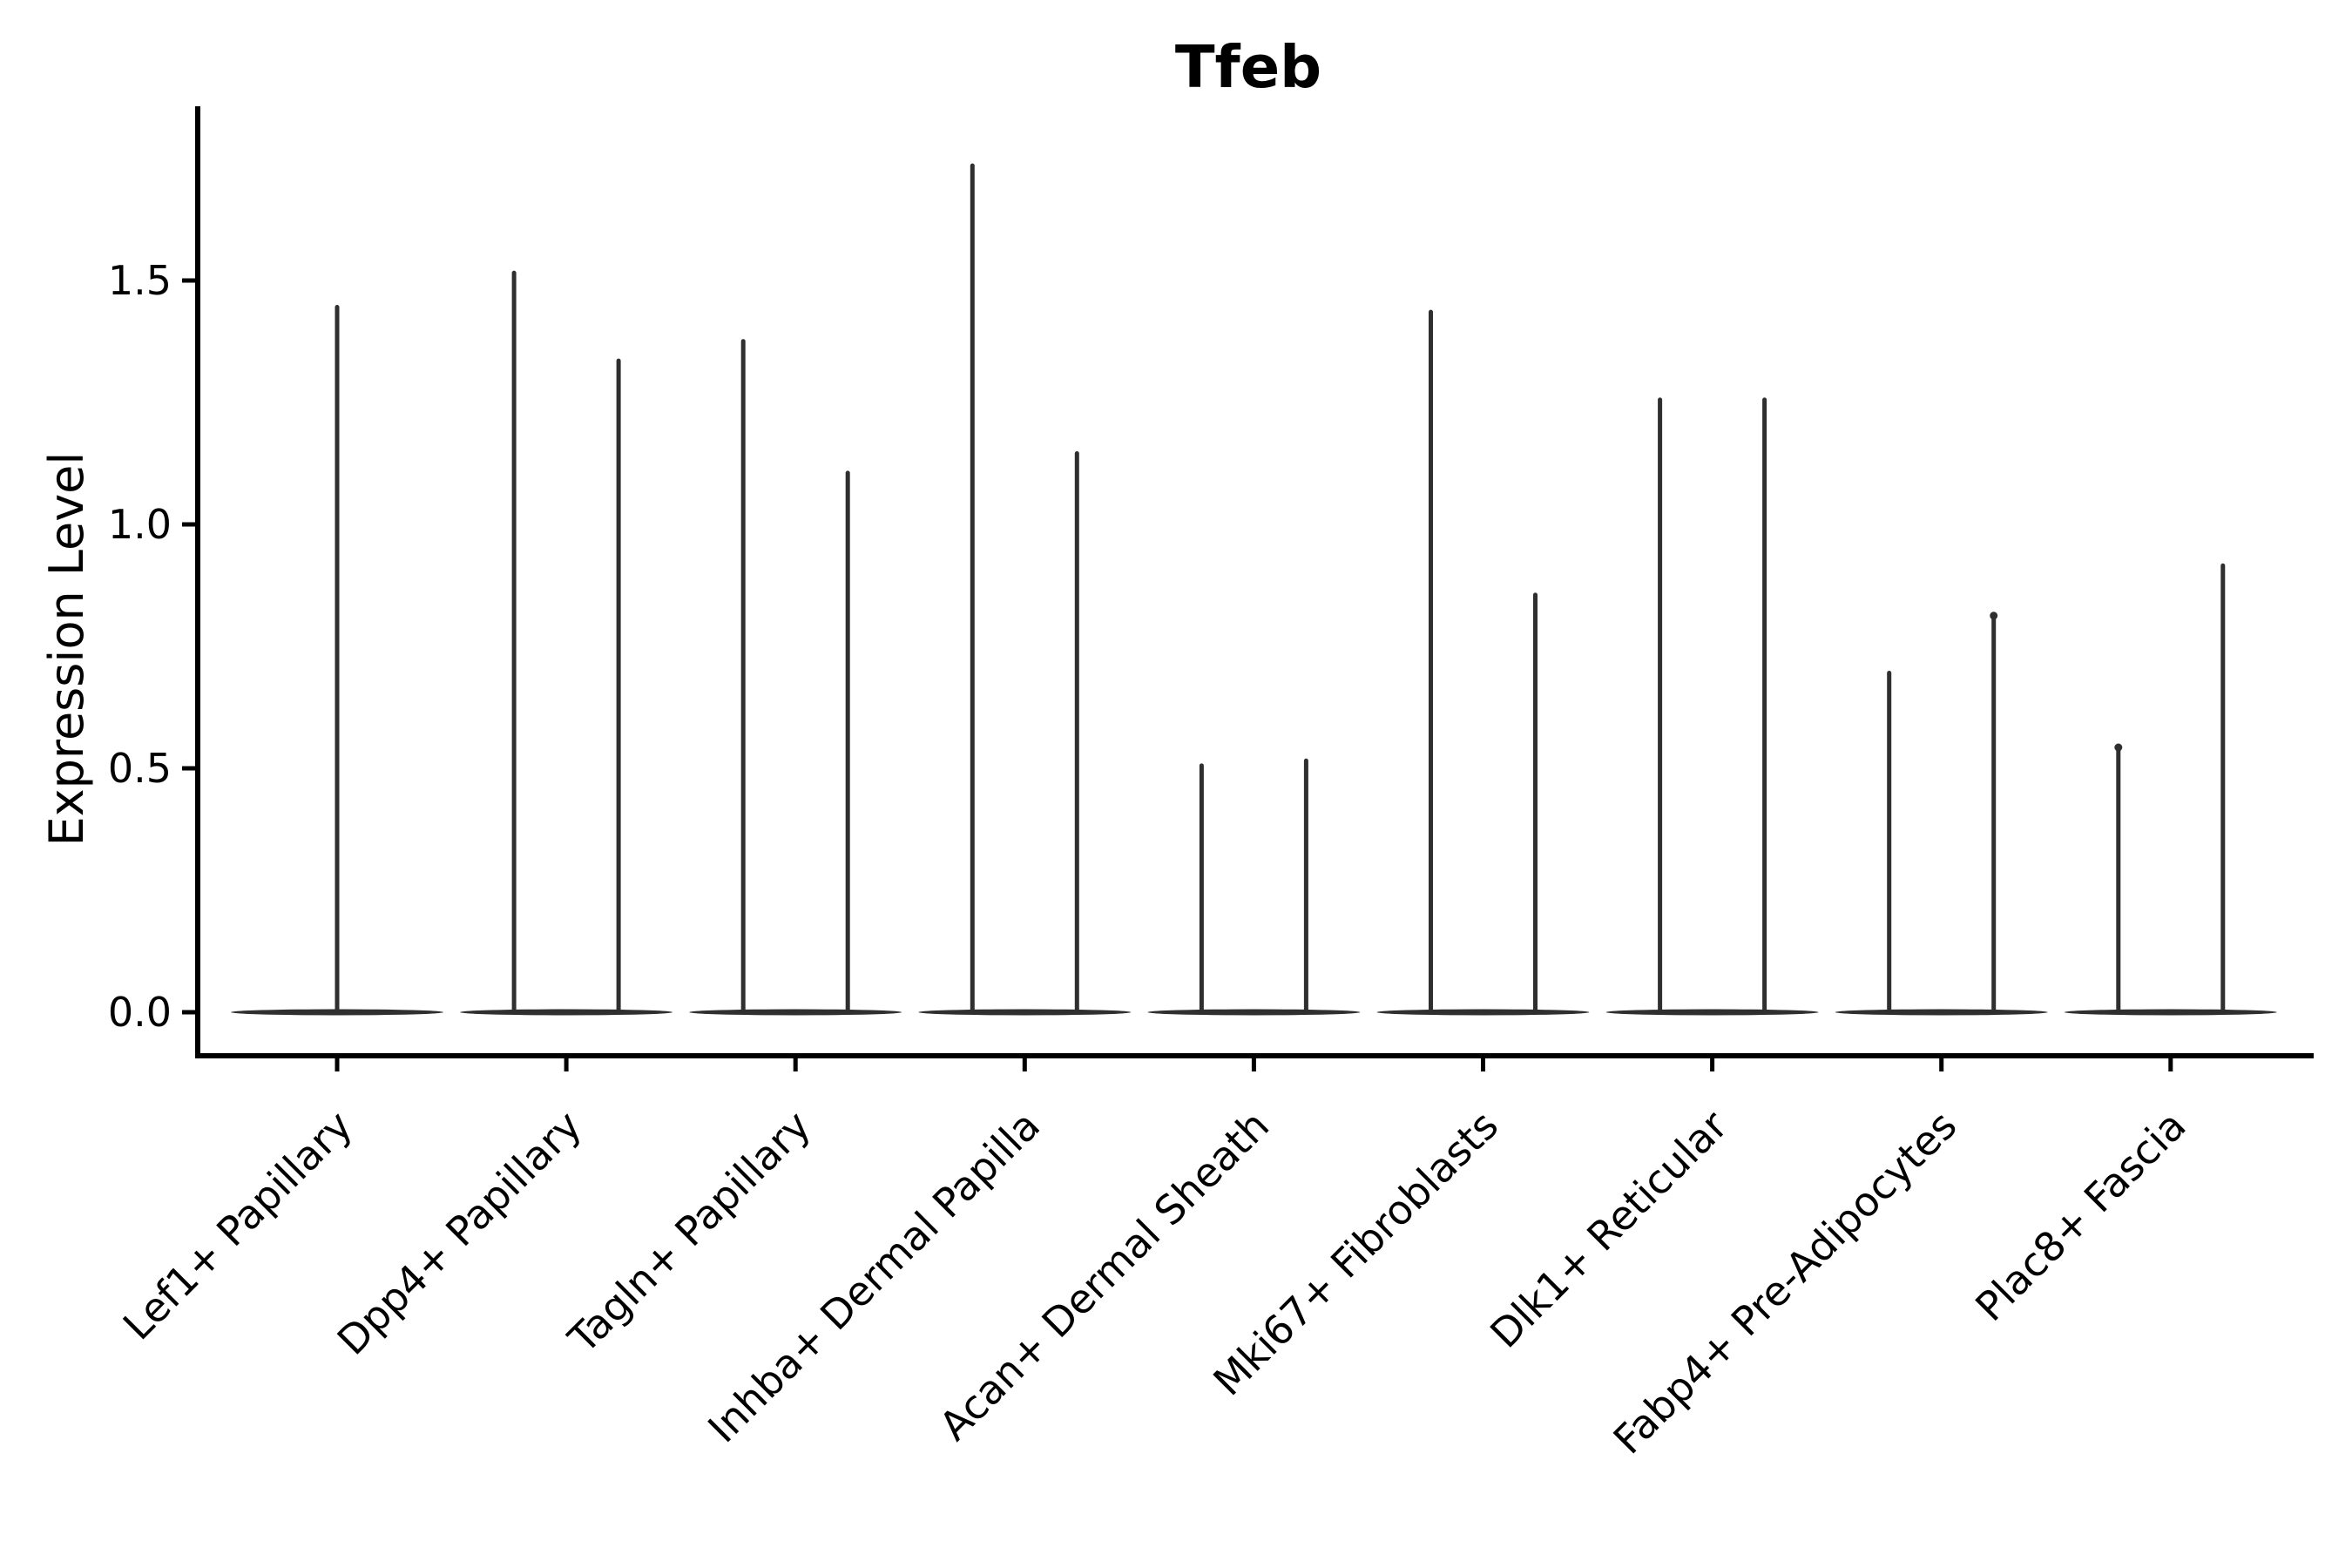 The height and width of the screenshot is (1568, 2352). I want to click on y-tick-label: 0.0, so click(140, 1013).